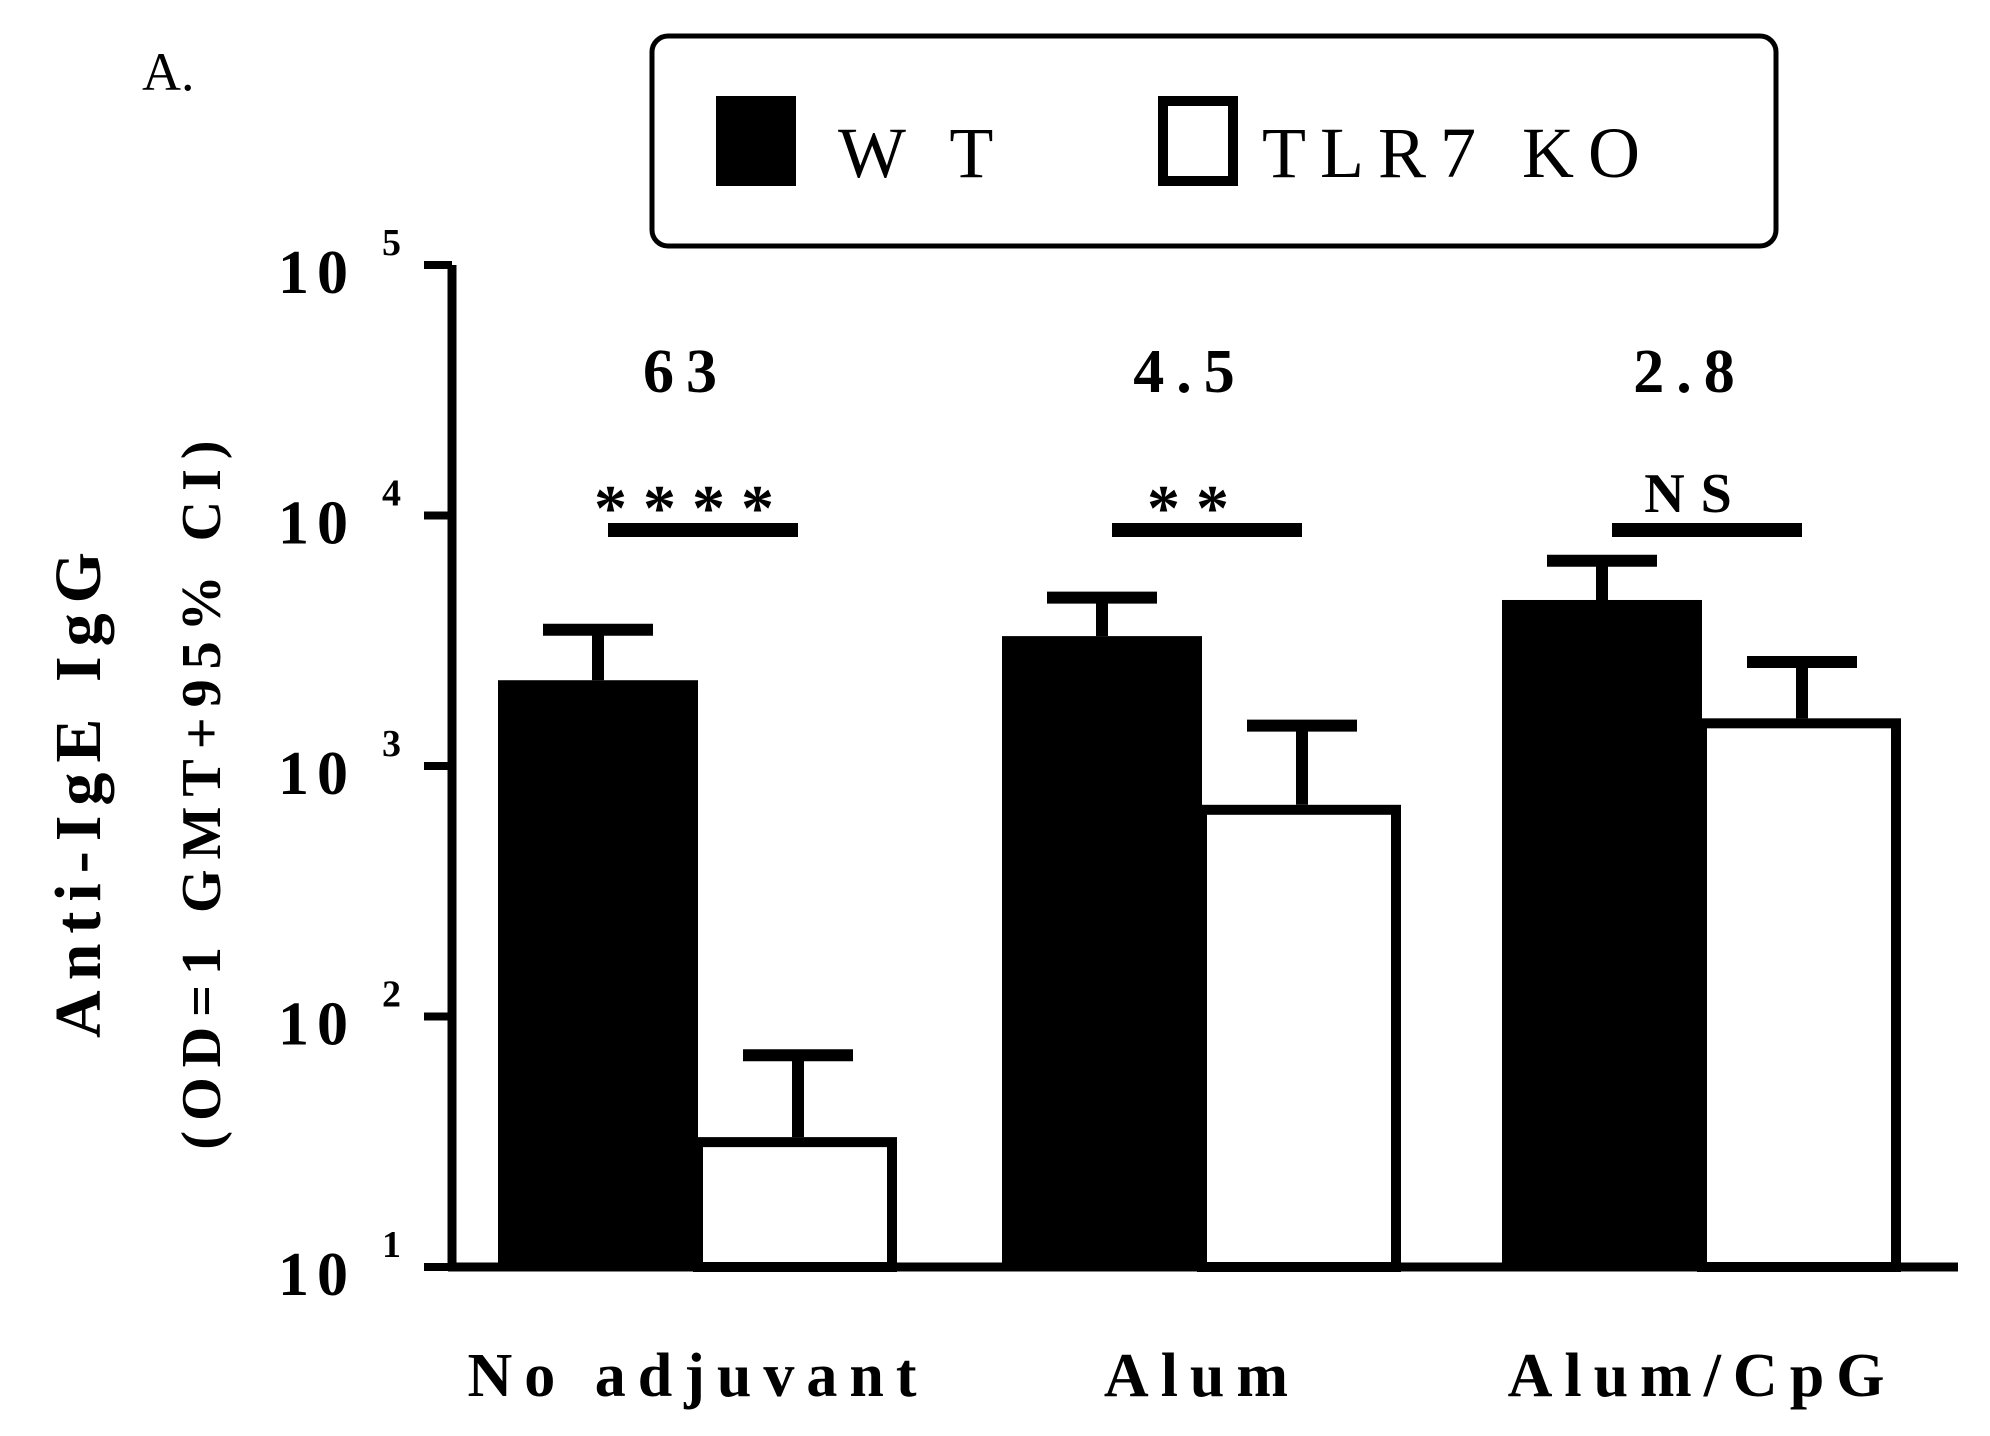 The width and height of the screenshot is (1990, 1436). I want to click on annotations: 63 **** 4.5 ** 2.8 NS, so click(1198, 441).